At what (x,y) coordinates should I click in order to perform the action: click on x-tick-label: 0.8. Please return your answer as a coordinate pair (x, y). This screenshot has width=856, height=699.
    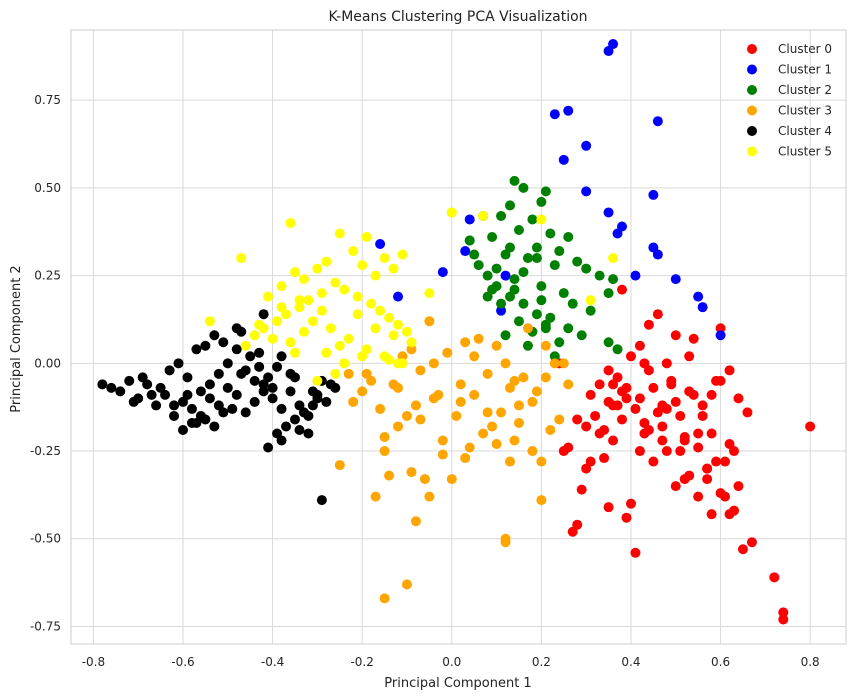
    Looking at the image, I should click on (810, 662).